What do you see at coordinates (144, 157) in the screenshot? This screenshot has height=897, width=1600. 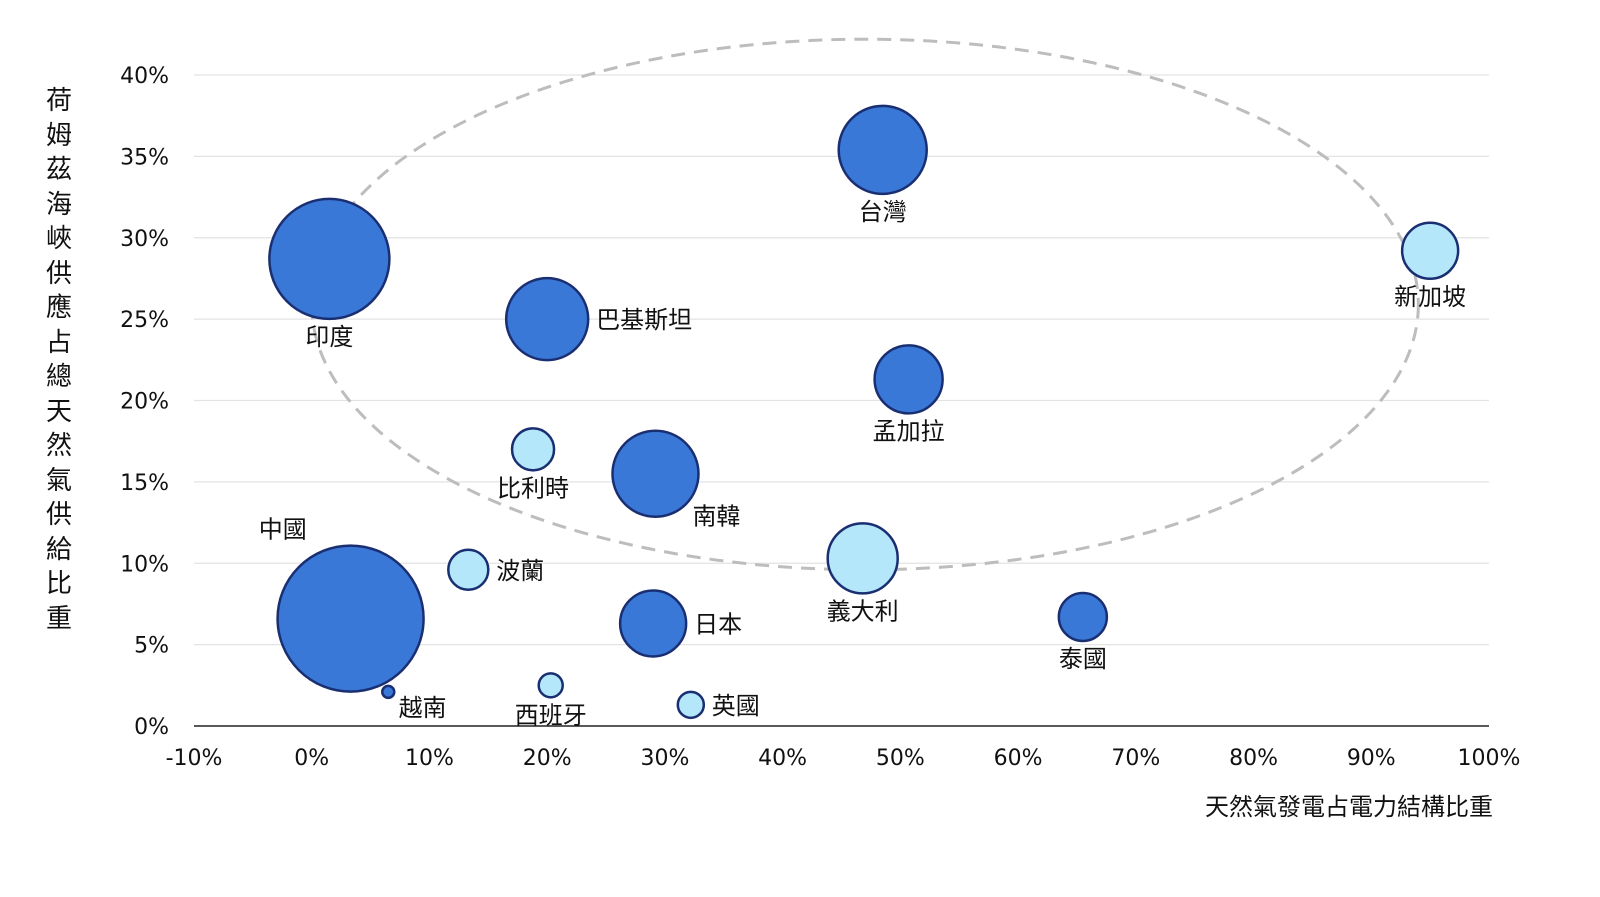 I see `y-tick-label: 35%` at bounding box center [144, 157].